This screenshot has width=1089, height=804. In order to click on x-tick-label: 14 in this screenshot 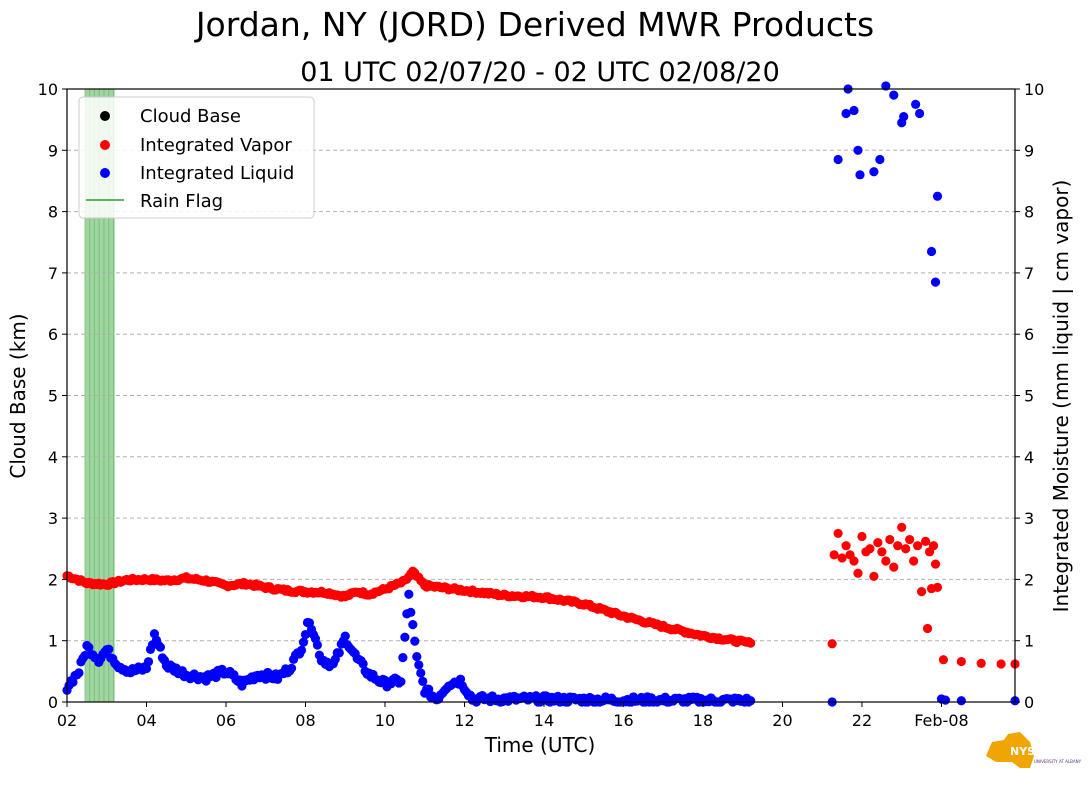, I will do `click(544, 720)`.